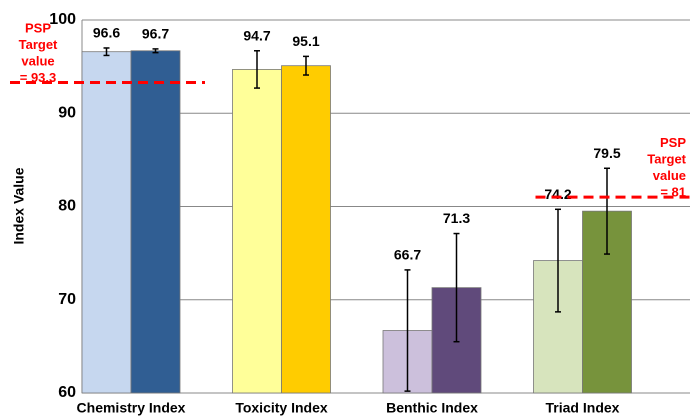  I want to click on value-label: 96.6, so click(106, 33).